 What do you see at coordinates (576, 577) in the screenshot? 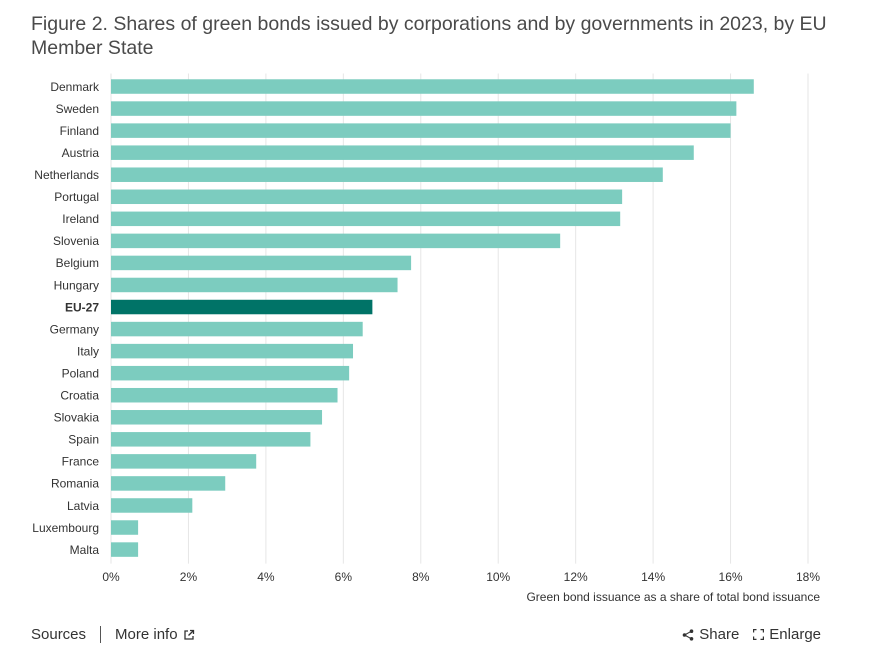
I see `x-tick-label: 12%` at bounding box center [576, 577].